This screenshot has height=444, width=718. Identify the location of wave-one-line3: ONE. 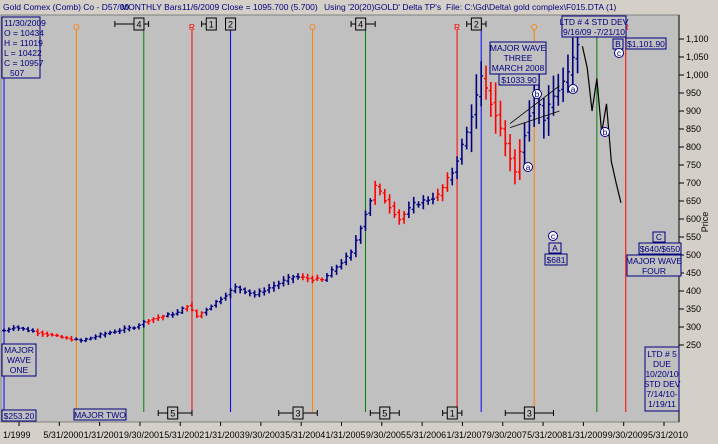
(19, 370).